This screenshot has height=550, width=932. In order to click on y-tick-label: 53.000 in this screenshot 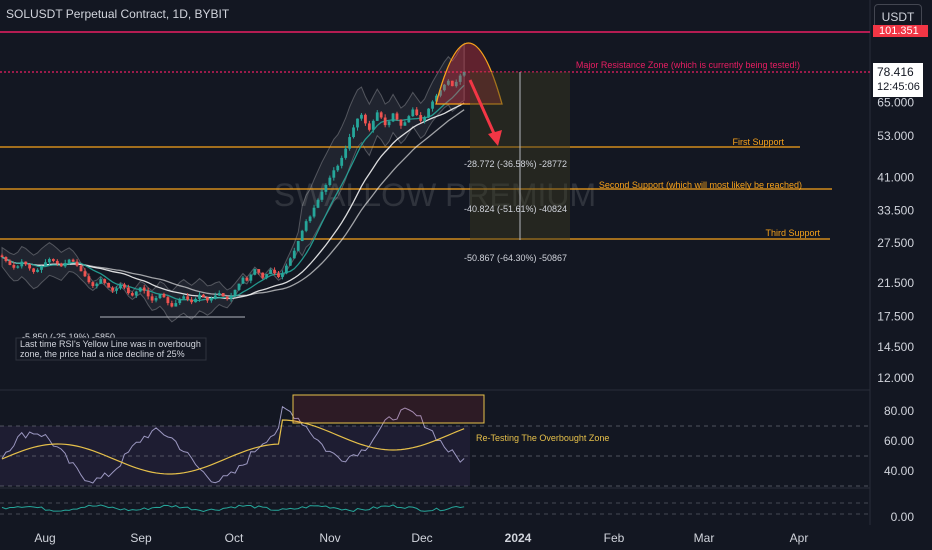, I will do `click(895, 136)`.